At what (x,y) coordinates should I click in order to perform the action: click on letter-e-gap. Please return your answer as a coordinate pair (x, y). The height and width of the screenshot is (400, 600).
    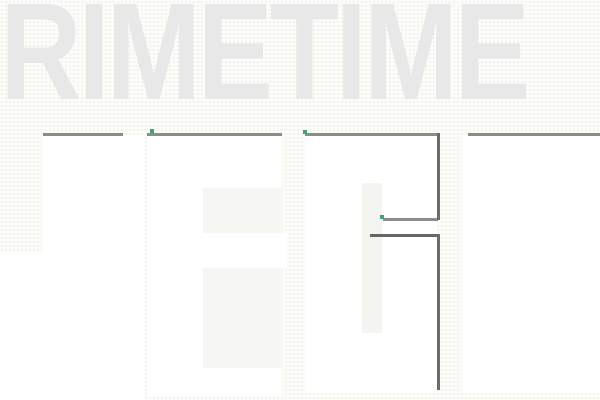
    Looking at the image, I should click on (243, 278).